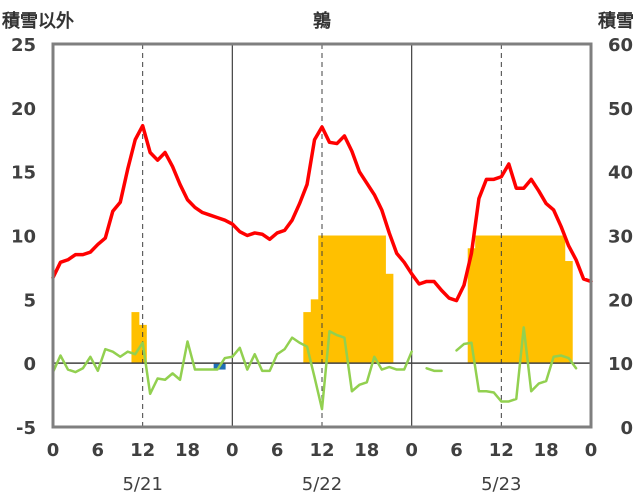  Describe the element at coordinates (26, 428) in the screenshot. I see `left-y-tick-label: -5` at that location.